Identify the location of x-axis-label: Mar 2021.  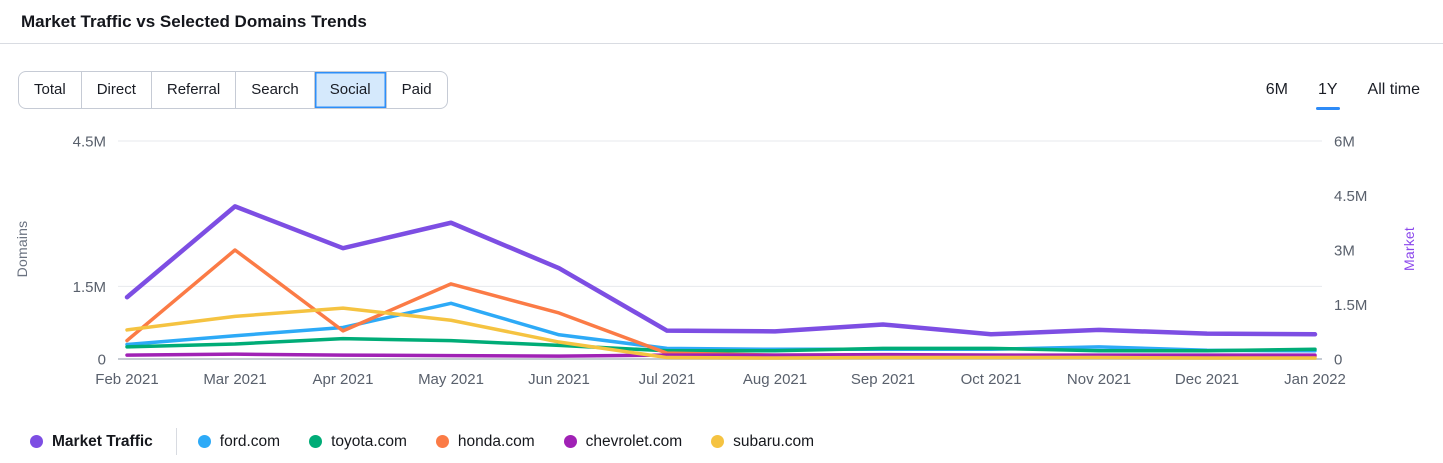
(234, 379).